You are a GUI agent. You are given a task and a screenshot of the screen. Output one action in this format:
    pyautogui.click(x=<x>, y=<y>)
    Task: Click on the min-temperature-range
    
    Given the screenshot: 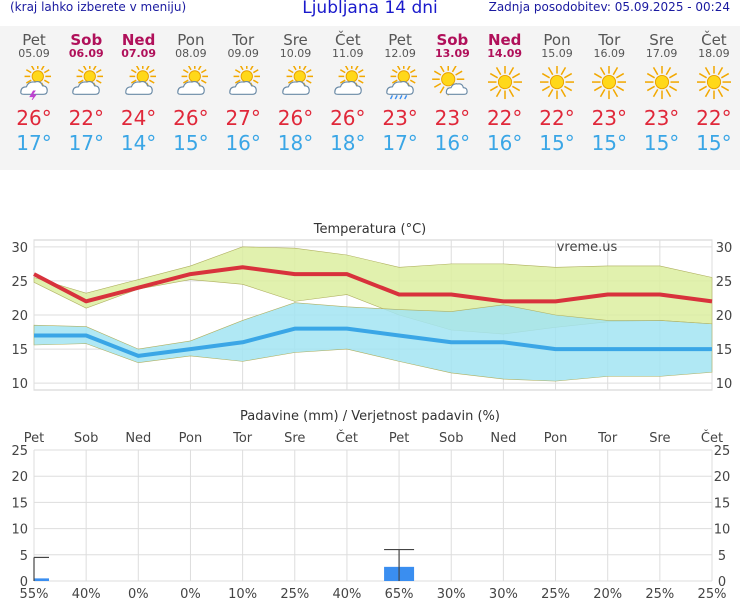 What is the action you would take?
    pyautogui.click(x=373, y=342)
    